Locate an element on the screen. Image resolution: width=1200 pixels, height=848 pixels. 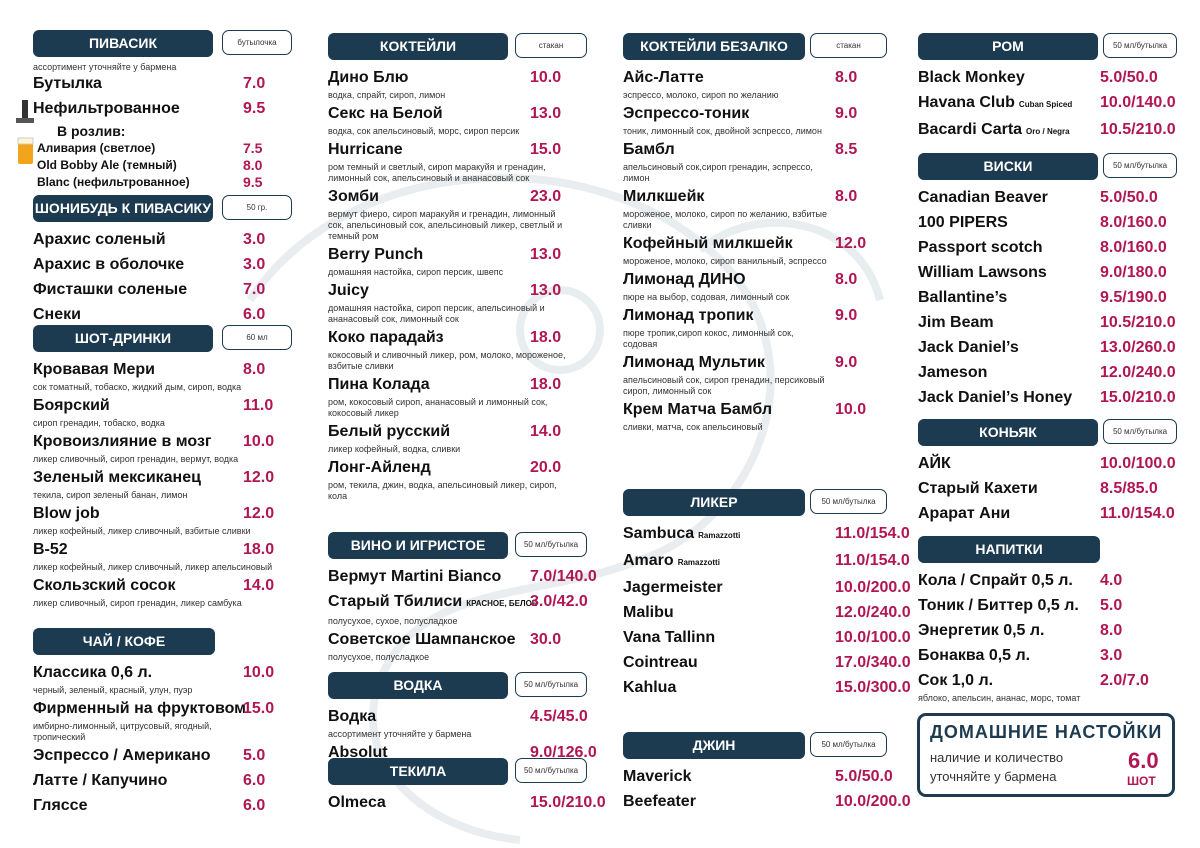
menu-item: Absolut 9.0/126.0 is located at coordinates (474, 753).